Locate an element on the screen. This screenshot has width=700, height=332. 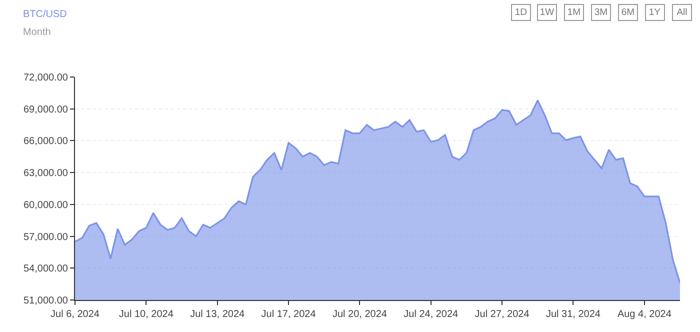
x-tick-label: Jul 10, 2024 is located at coordinates (146, 314).